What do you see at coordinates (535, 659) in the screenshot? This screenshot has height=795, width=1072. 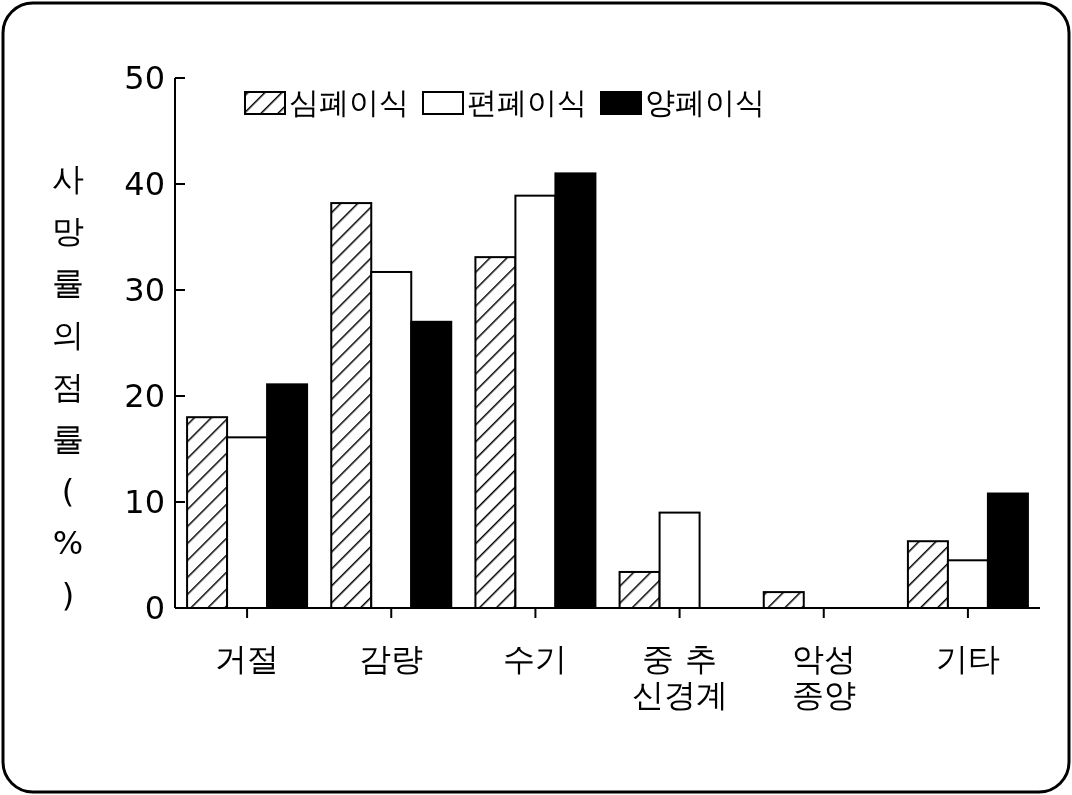 I see `x-tick-label: 수기` at bounding box center [535, 659].